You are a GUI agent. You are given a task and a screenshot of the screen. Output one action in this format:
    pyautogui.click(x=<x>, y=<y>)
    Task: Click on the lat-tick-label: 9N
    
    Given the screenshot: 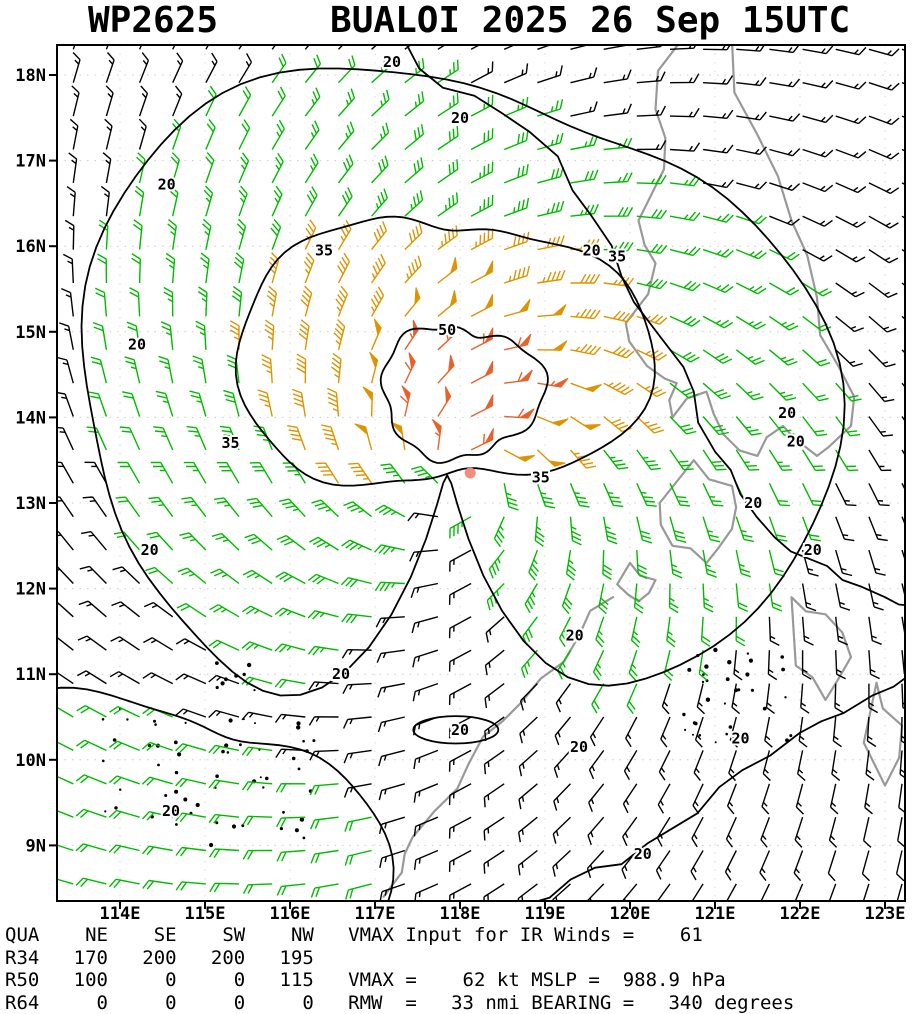 What is the action you would take?
    pyautogui.click(x=36, y=846)
    